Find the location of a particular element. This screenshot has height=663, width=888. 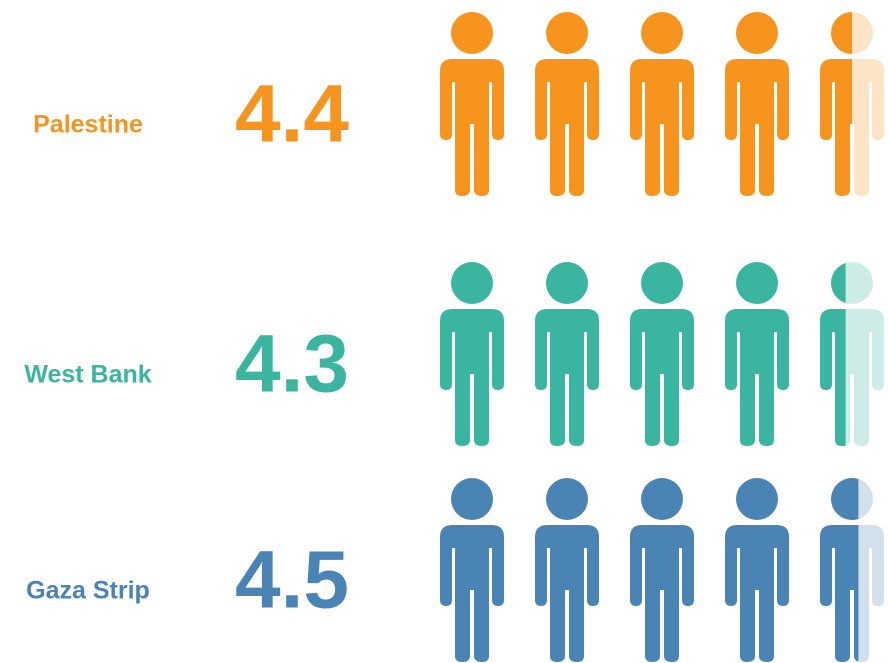

value-label: 4.3 is located at coordinates (292, 364).